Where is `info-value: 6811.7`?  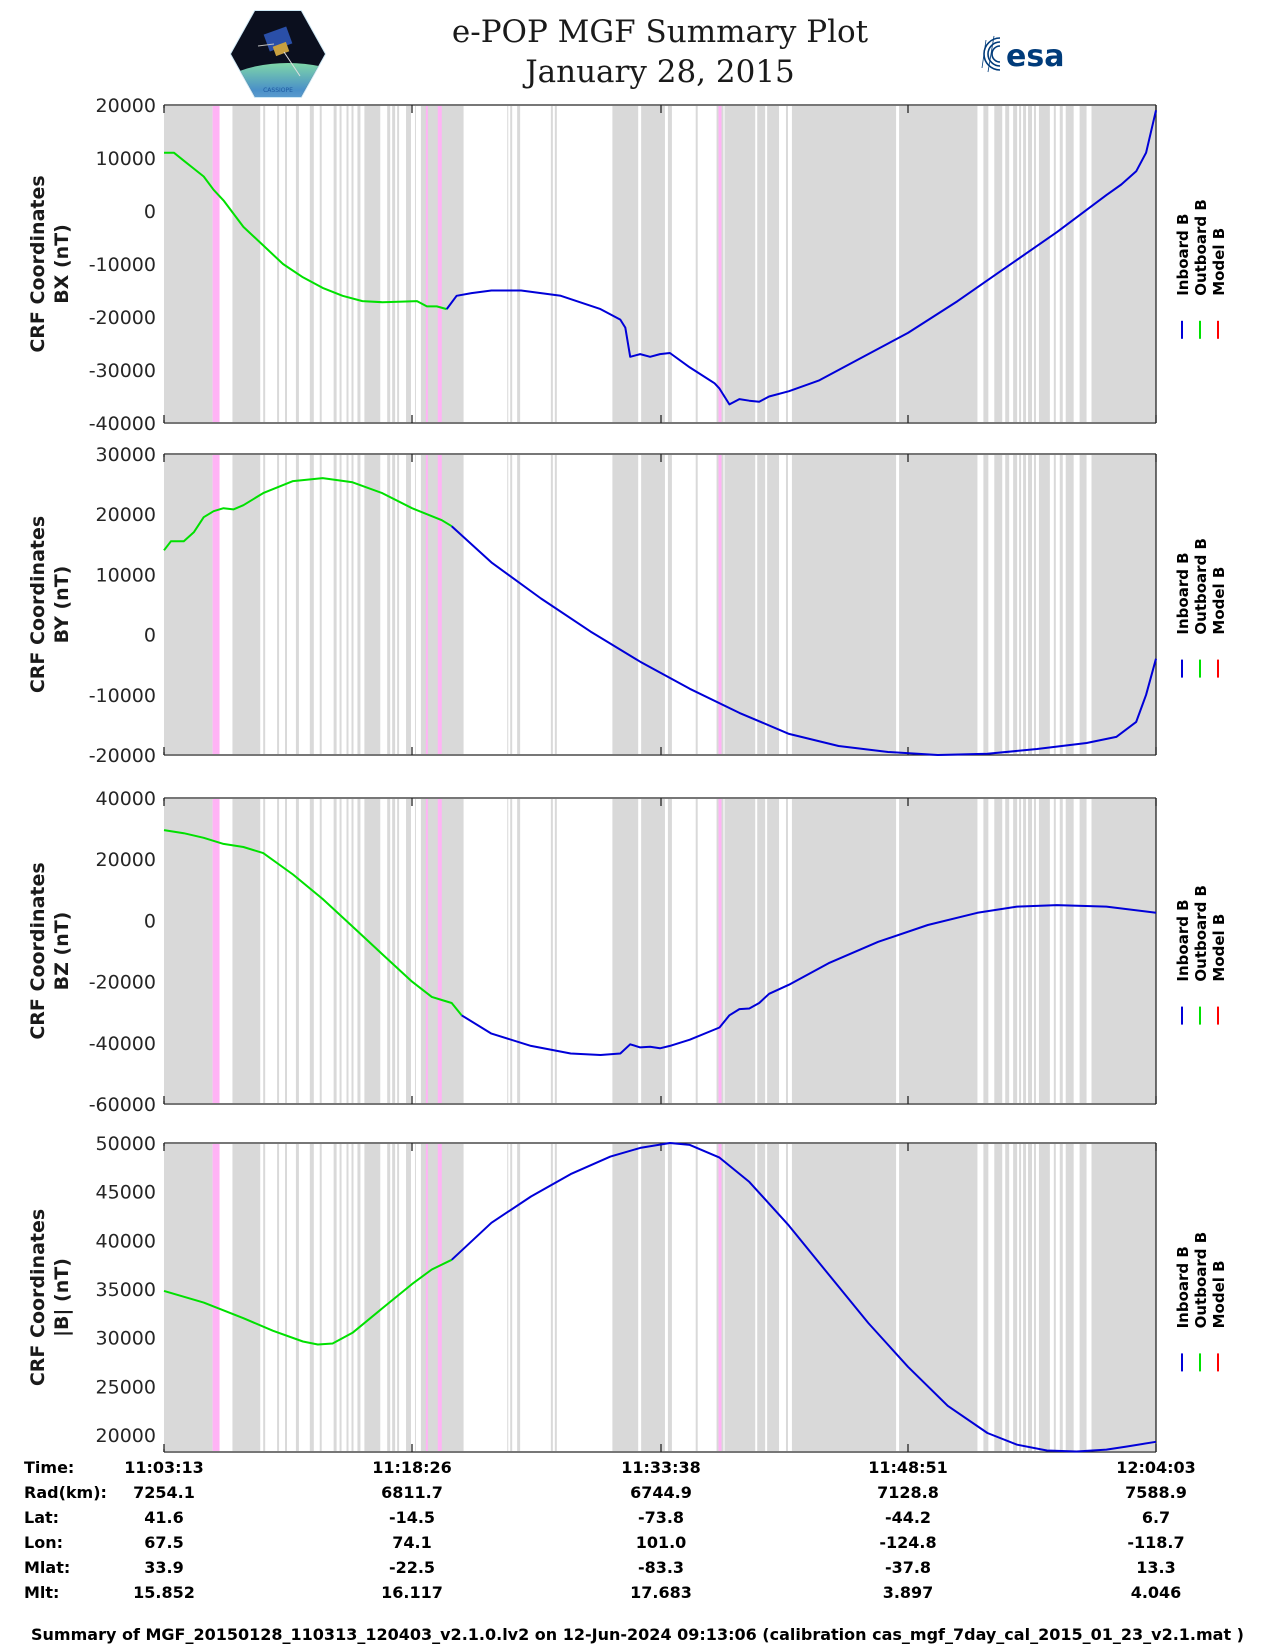
info-value: 6811.7 is located at coordinates (412, 1492).